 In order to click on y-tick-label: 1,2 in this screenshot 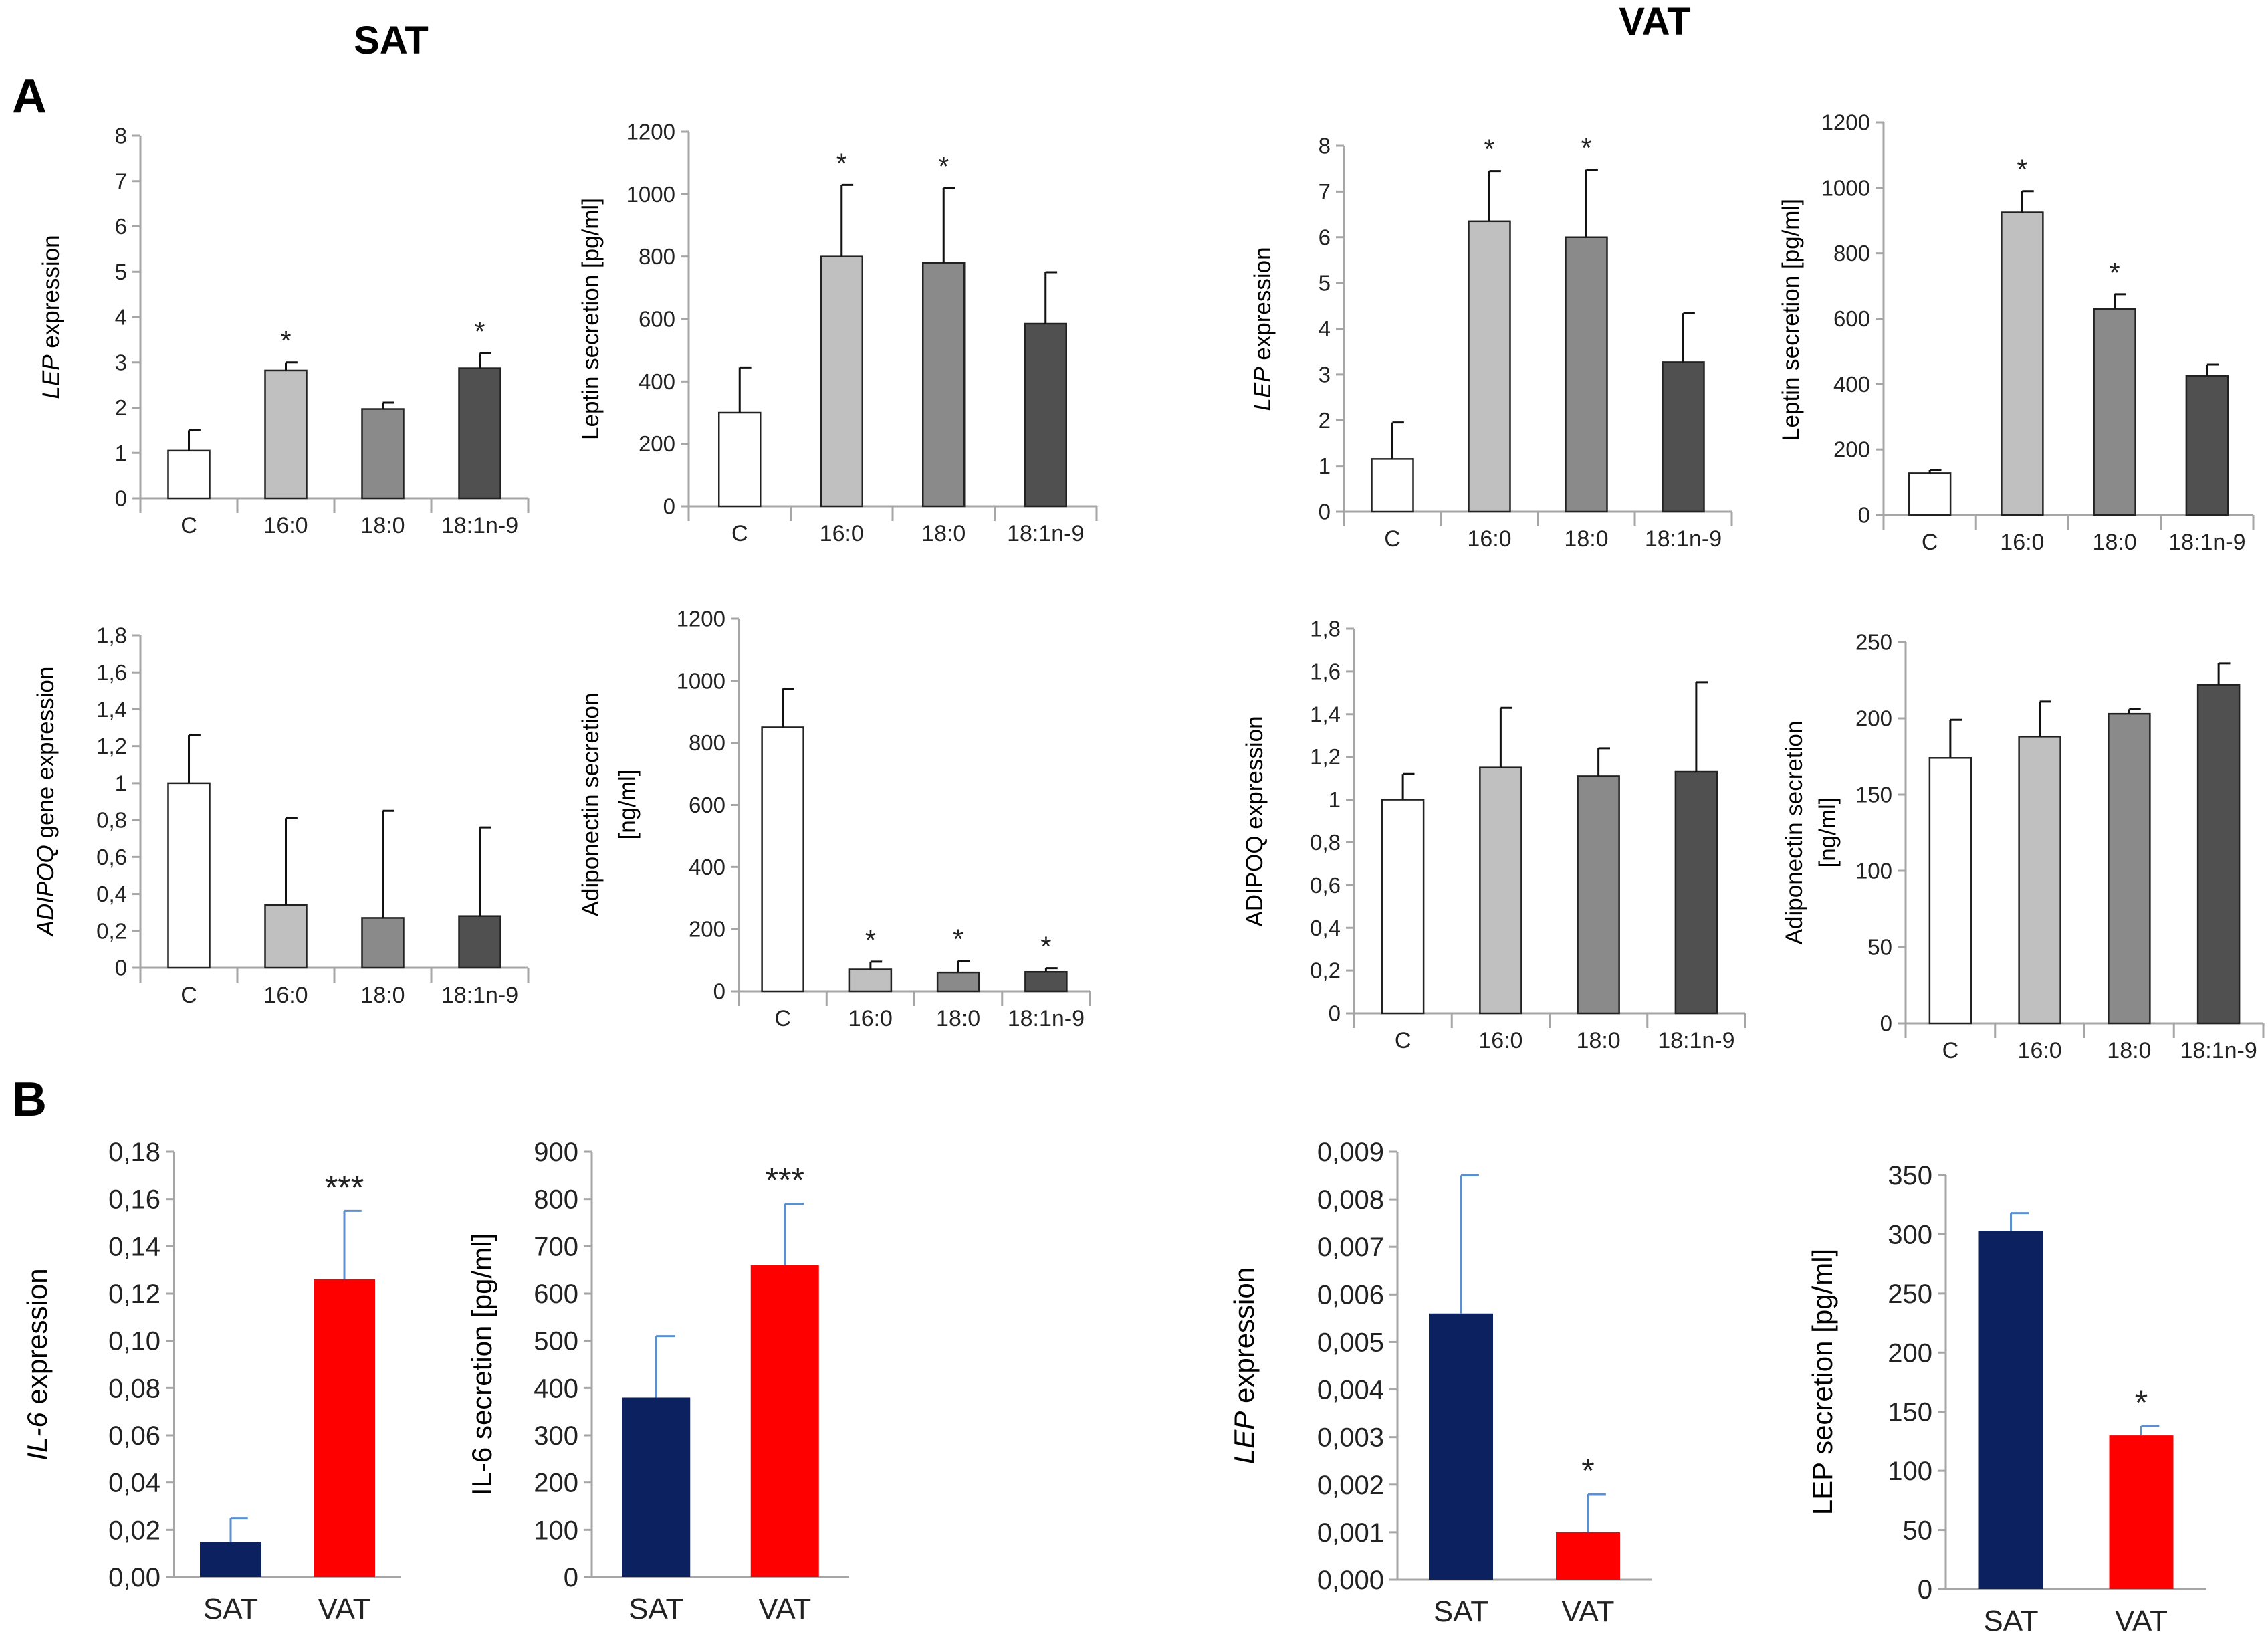, I will do `click(111, 746)`.